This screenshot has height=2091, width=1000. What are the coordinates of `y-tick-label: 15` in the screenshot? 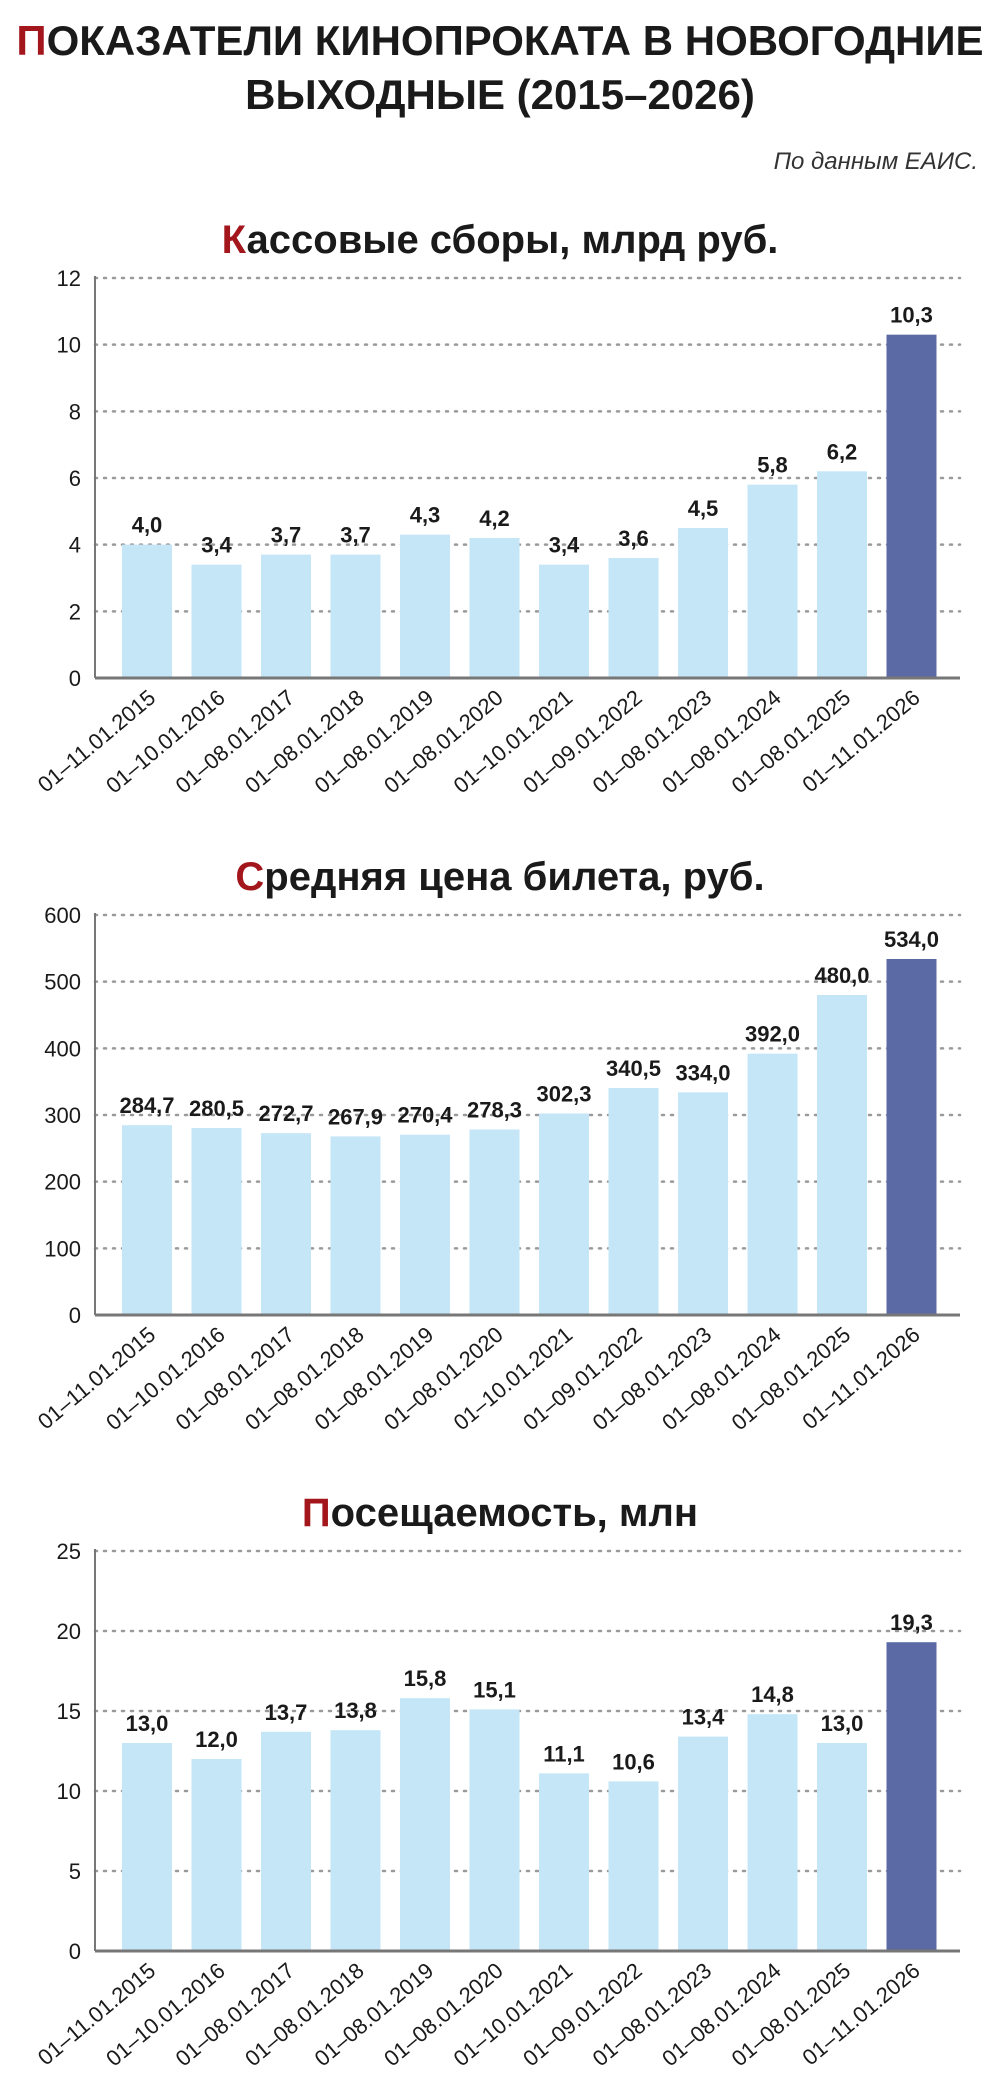 It's located at (69, 1711).